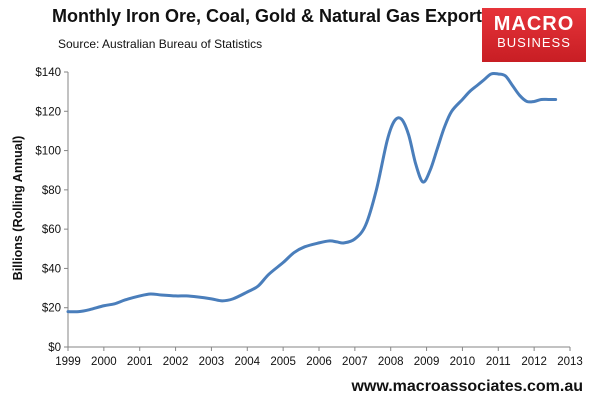 This screenshot has width=595, height=406. Describe the element at coordinates (247, 362) in the screenshot. I see `x-tick-label: 2004` at that location.